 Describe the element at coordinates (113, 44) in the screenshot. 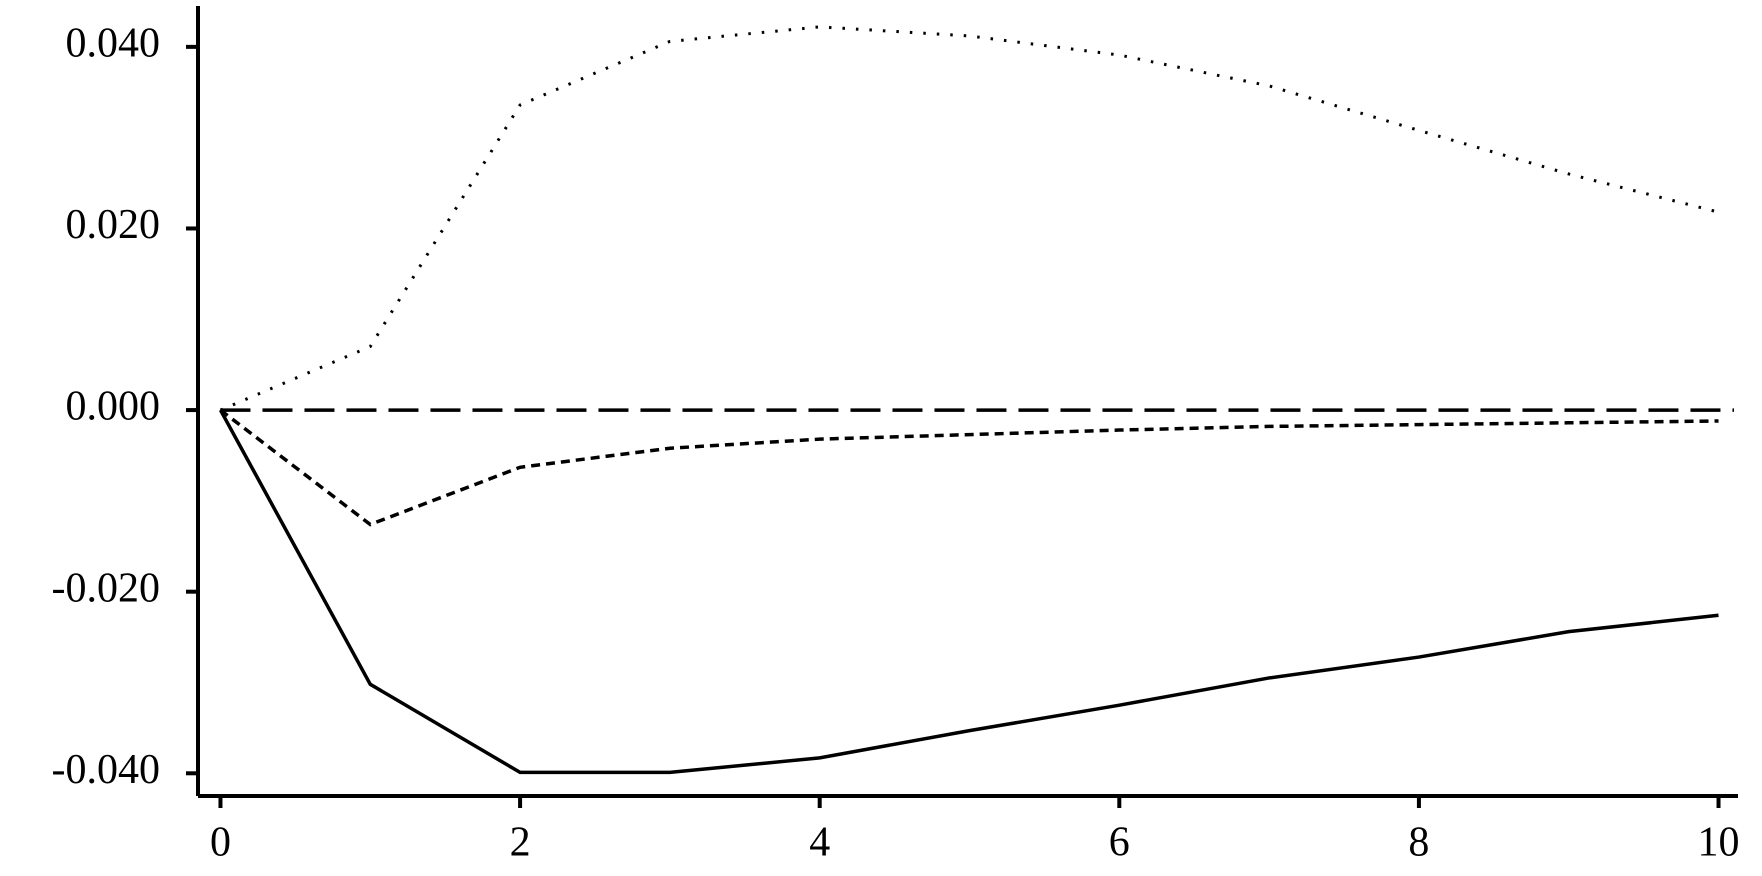

I see `y-tick-label: 0.040` at that location.